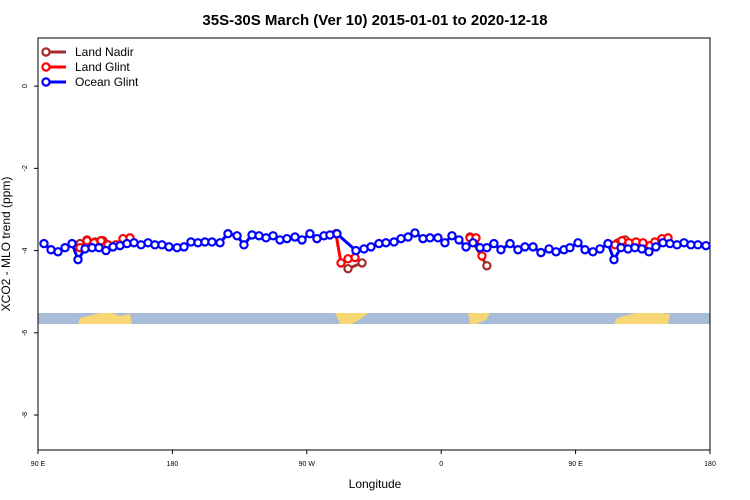 The width and height of the screenshot is (750, 500). What do you see at coordinates (107, 82) in the screenshot?
I see `legend-label: Ocean Glint` at bounding box center [107, 82].